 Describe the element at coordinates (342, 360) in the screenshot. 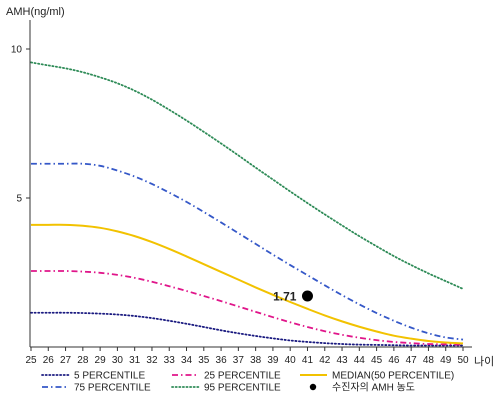

I see `x-tick-label: 43` at that location.